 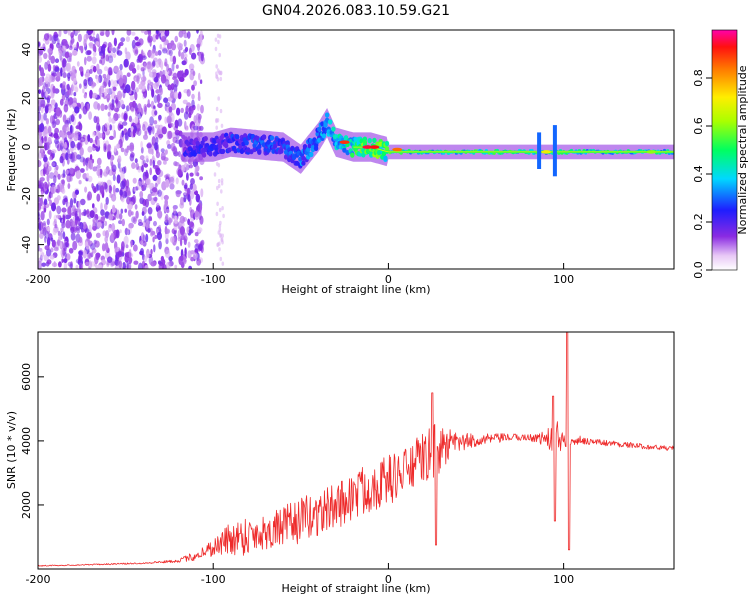 What do you see at coordinates (26, 50) in the screenshot?
I see `y-tick-label: 40` at bounding box center [26, 50].